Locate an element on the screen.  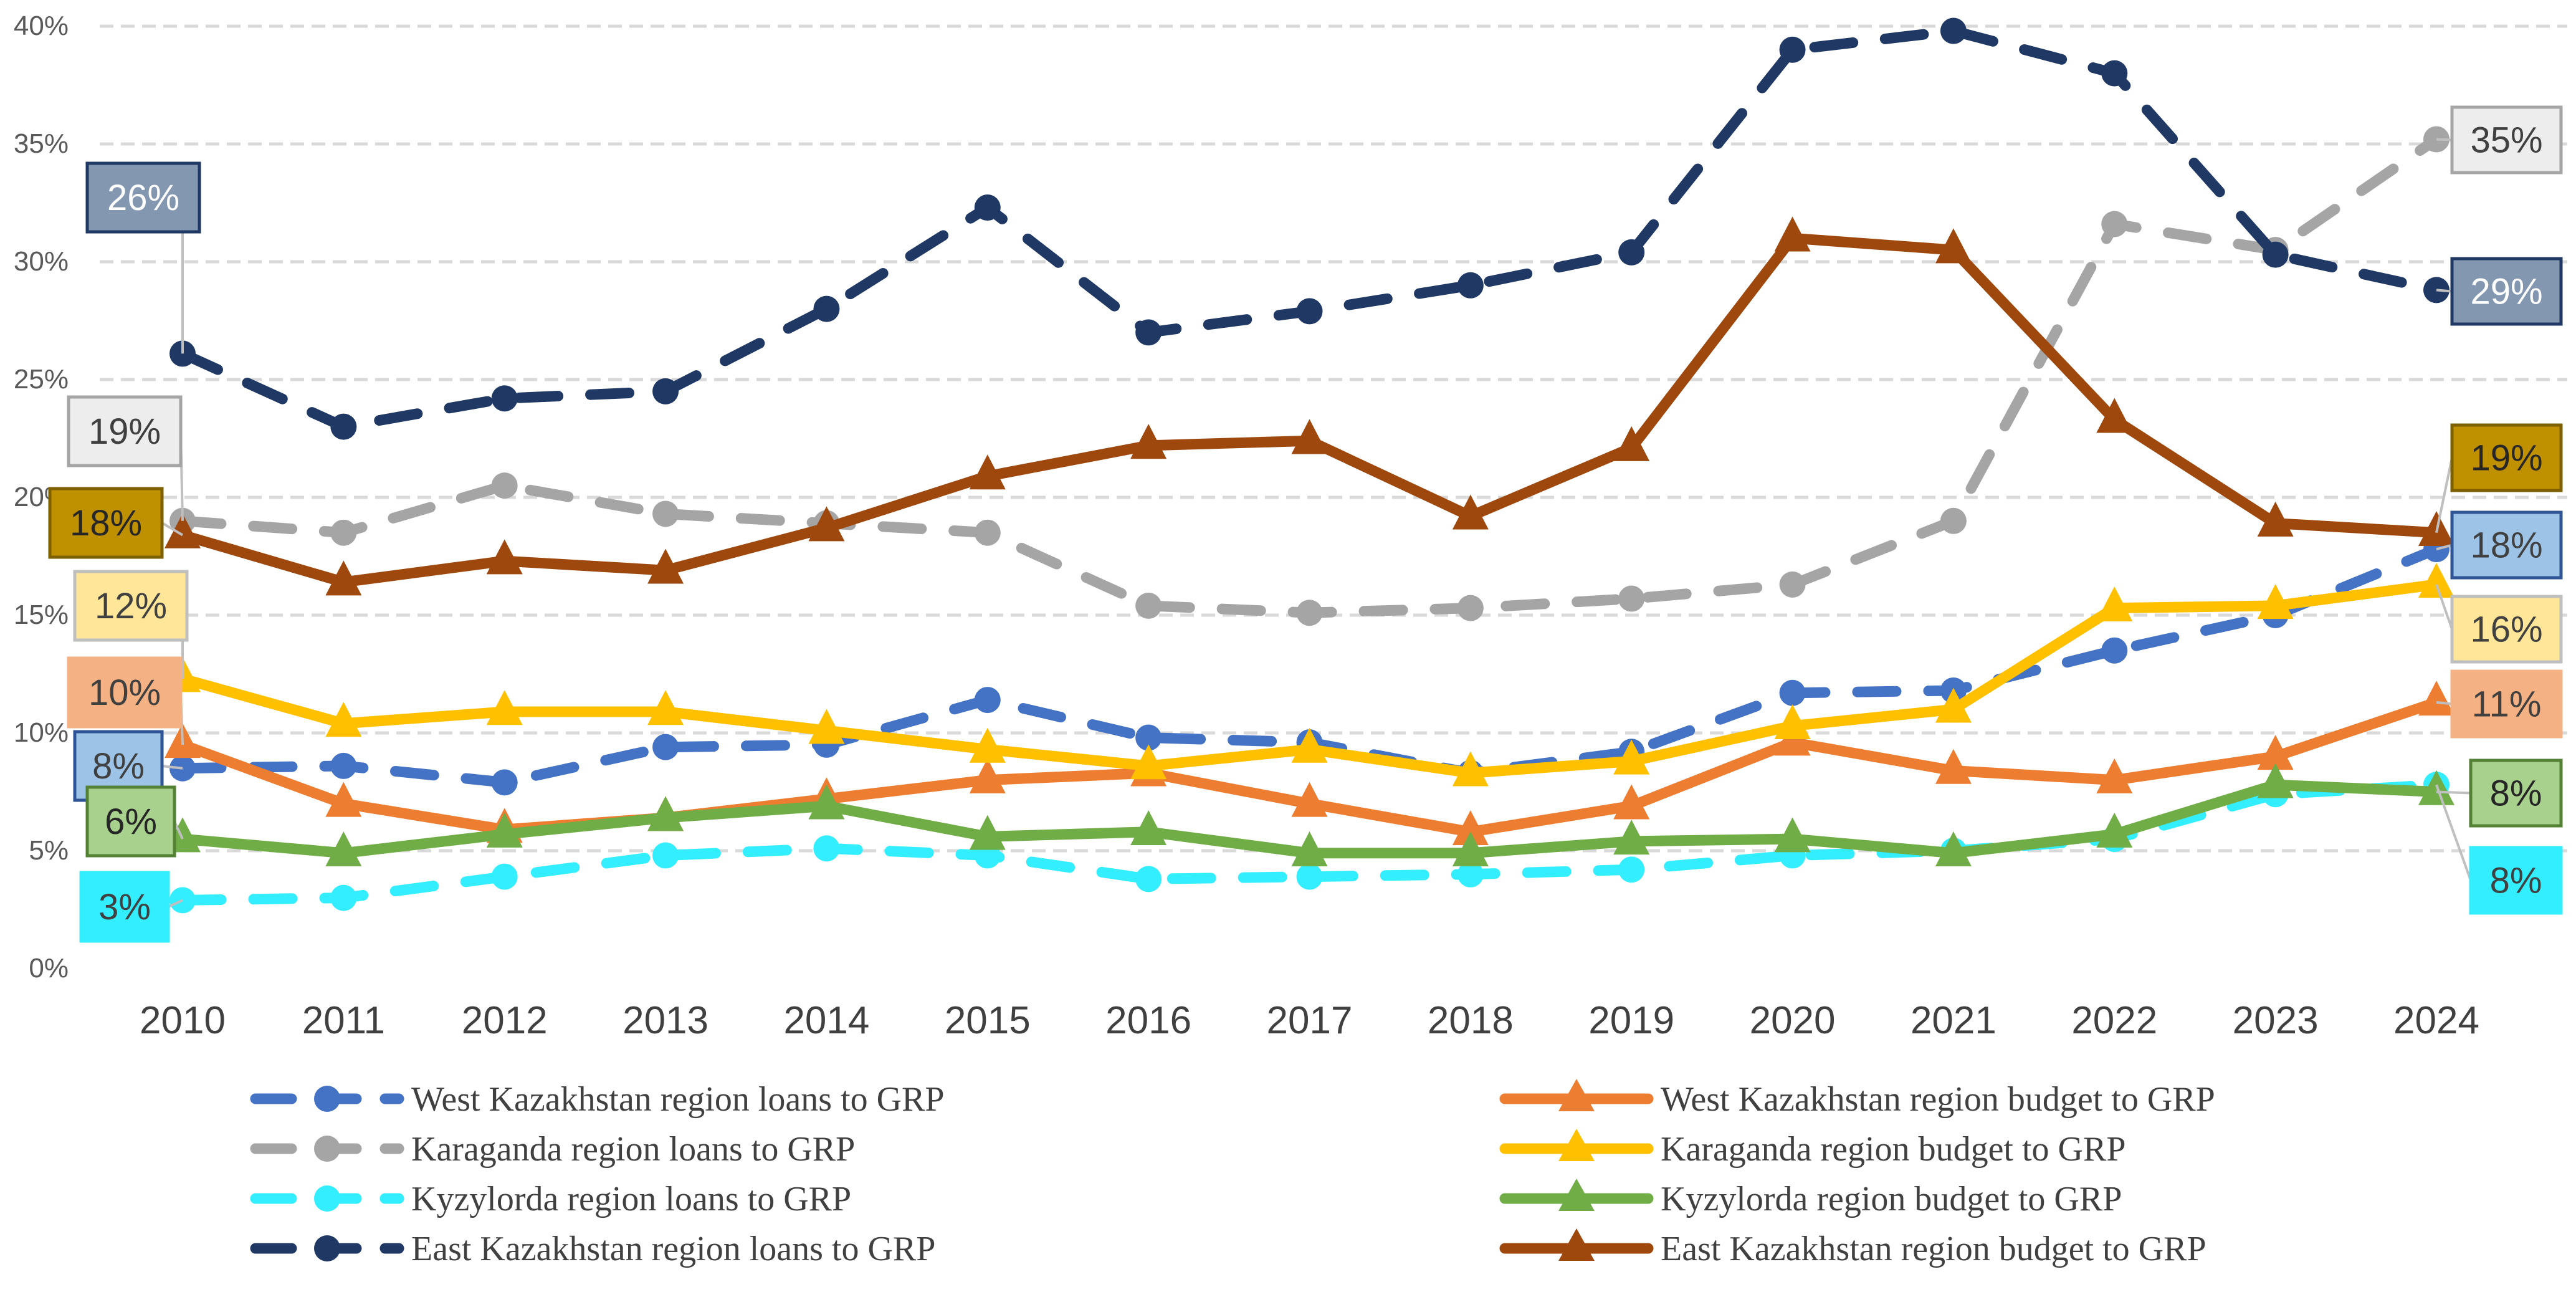
callout-label: 11% is located at coordinates (2507, 705).